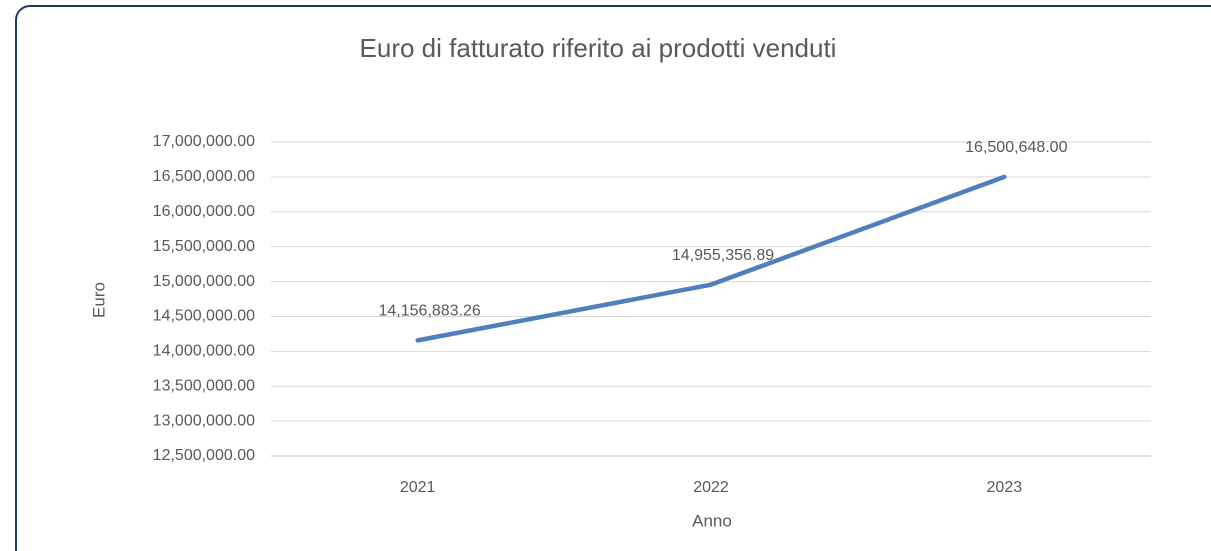 This screenshot has height=551, width=1211. What do you see at coordinates (98, 300) in the screenshot?
I see `y-axis-label: Euro` at bounding box center [98, 300].